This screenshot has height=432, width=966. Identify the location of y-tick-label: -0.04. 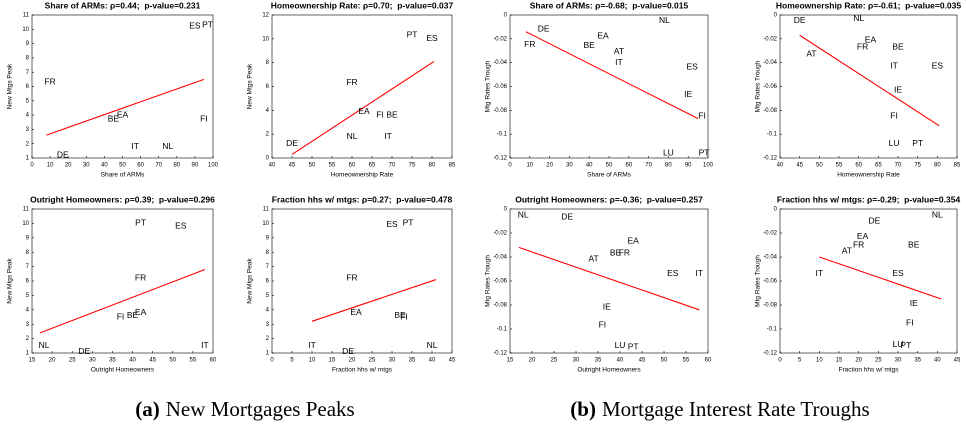
(500, 63).